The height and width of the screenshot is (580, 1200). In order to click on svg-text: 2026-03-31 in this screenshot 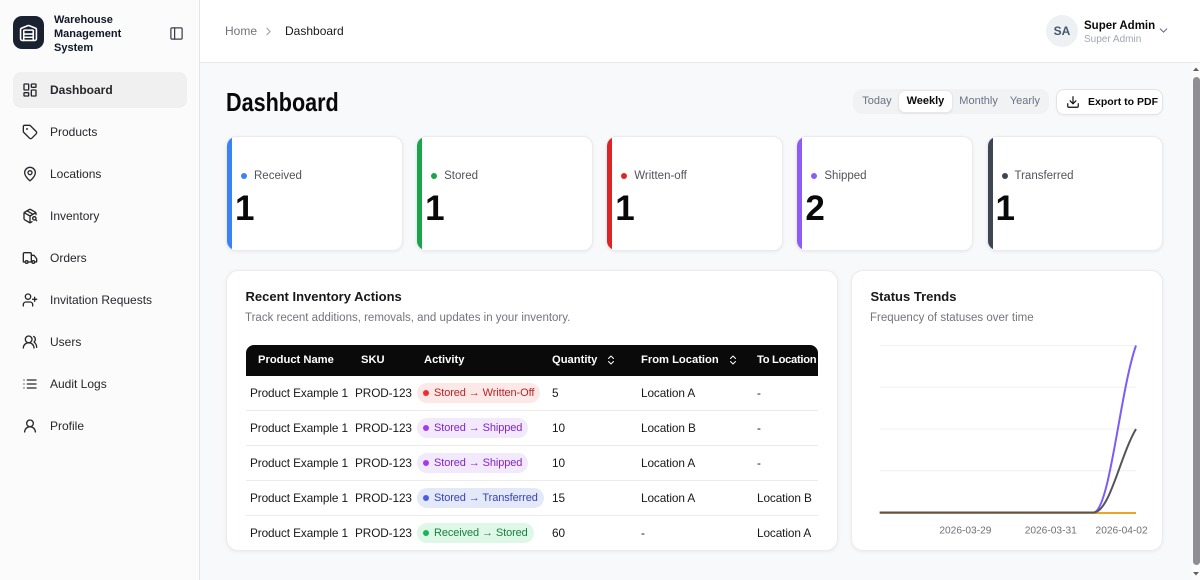, I will do `click(1051, 531)`.